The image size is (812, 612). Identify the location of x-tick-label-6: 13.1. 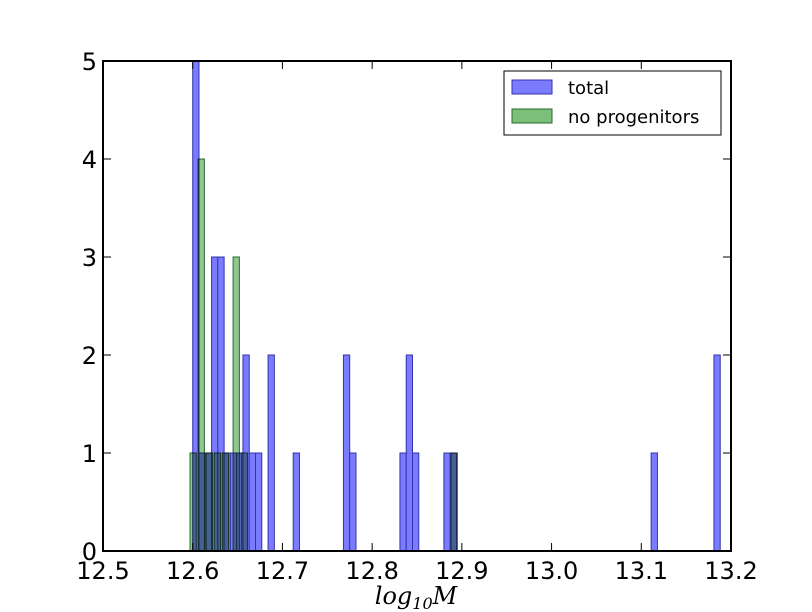
(641, 571).